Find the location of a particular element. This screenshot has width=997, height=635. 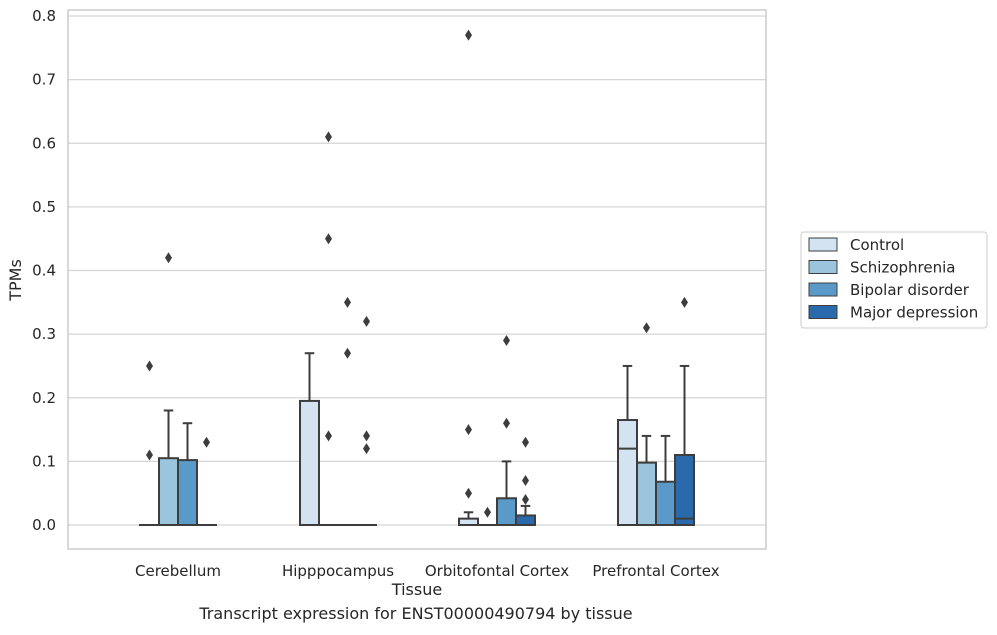

legend-label: Major depression is located at coordinates (914, 313).